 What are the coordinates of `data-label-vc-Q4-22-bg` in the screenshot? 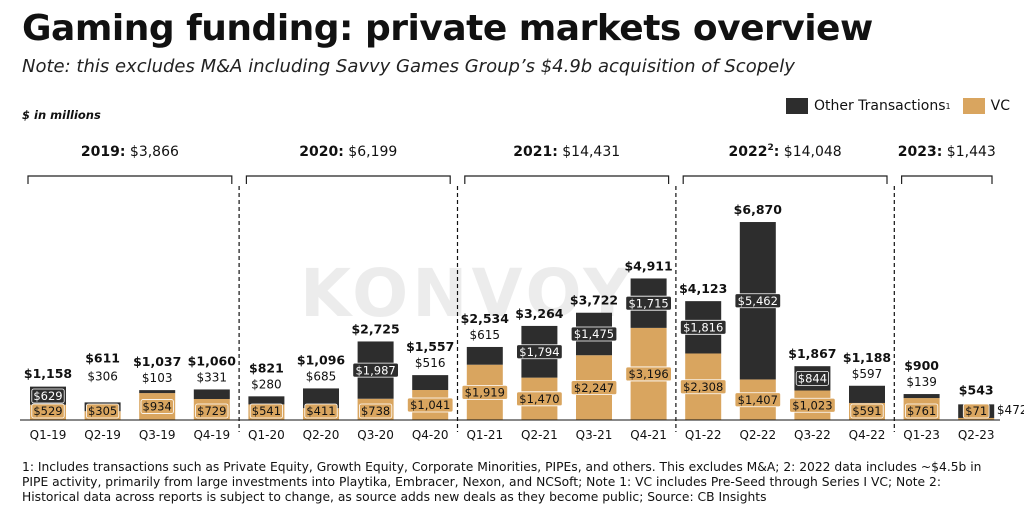 It's located at (867, 411).